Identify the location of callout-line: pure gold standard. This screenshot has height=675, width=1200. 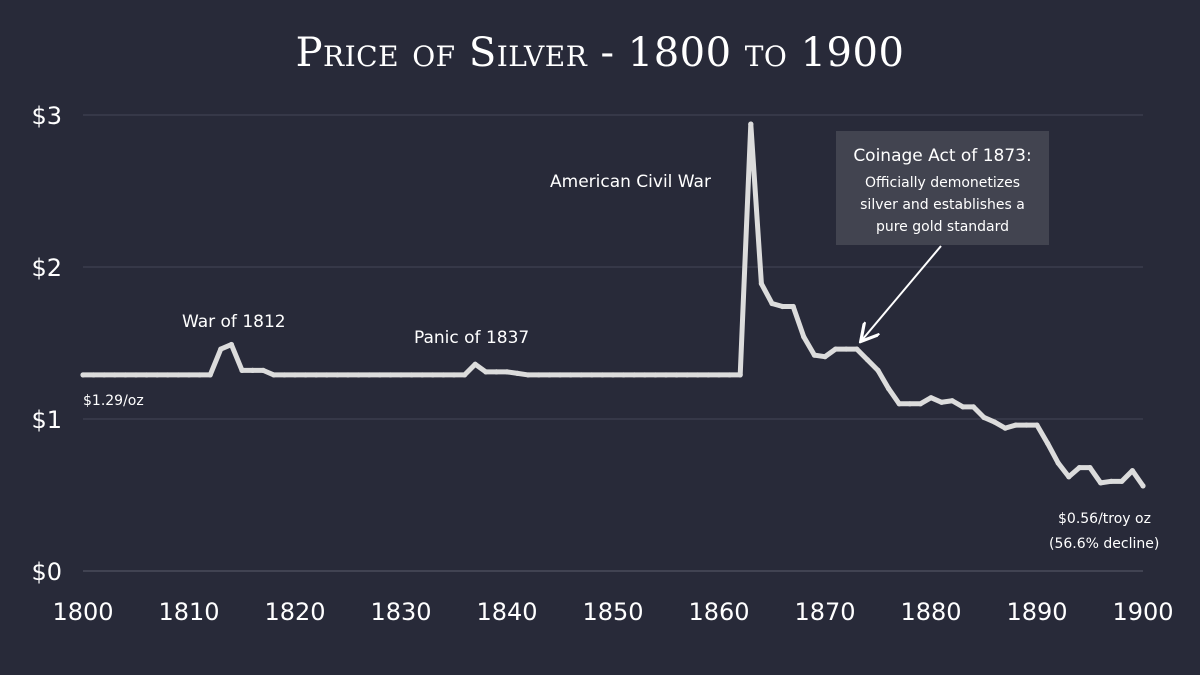
(942, 227).